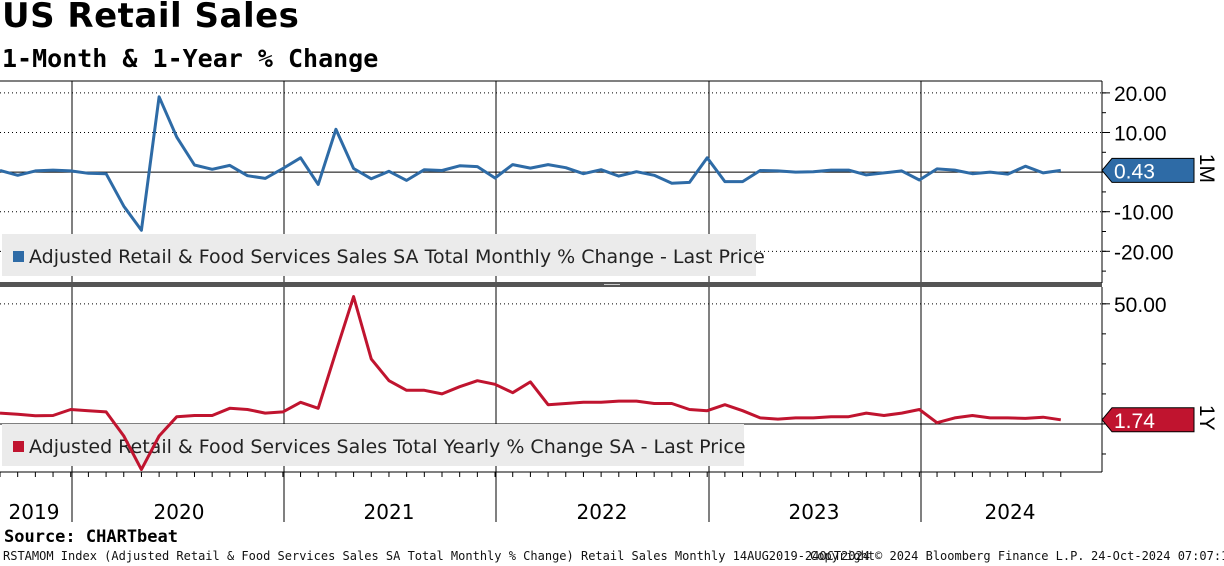  What do you see at coordinates (602, 512) in the screenshot?
I see `x-tick-label: 2022` at bounding box center [602, 512].